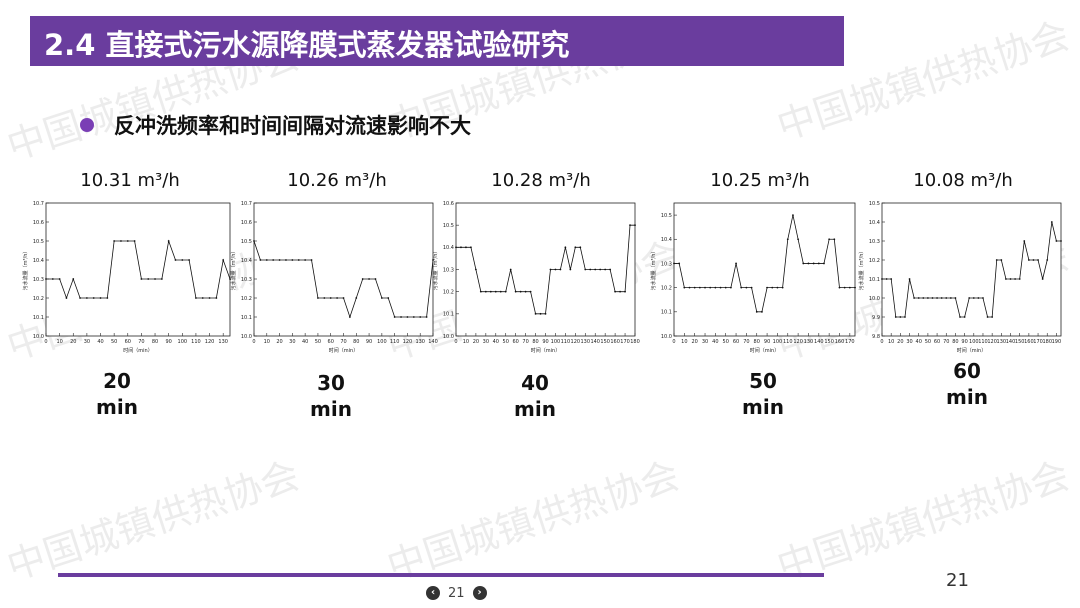 The height and width of the screenshot is (608, 1080). Describe the element at coordinates (433, 593) in the screenshot. I see `prev-page-button: ‹` at that location.